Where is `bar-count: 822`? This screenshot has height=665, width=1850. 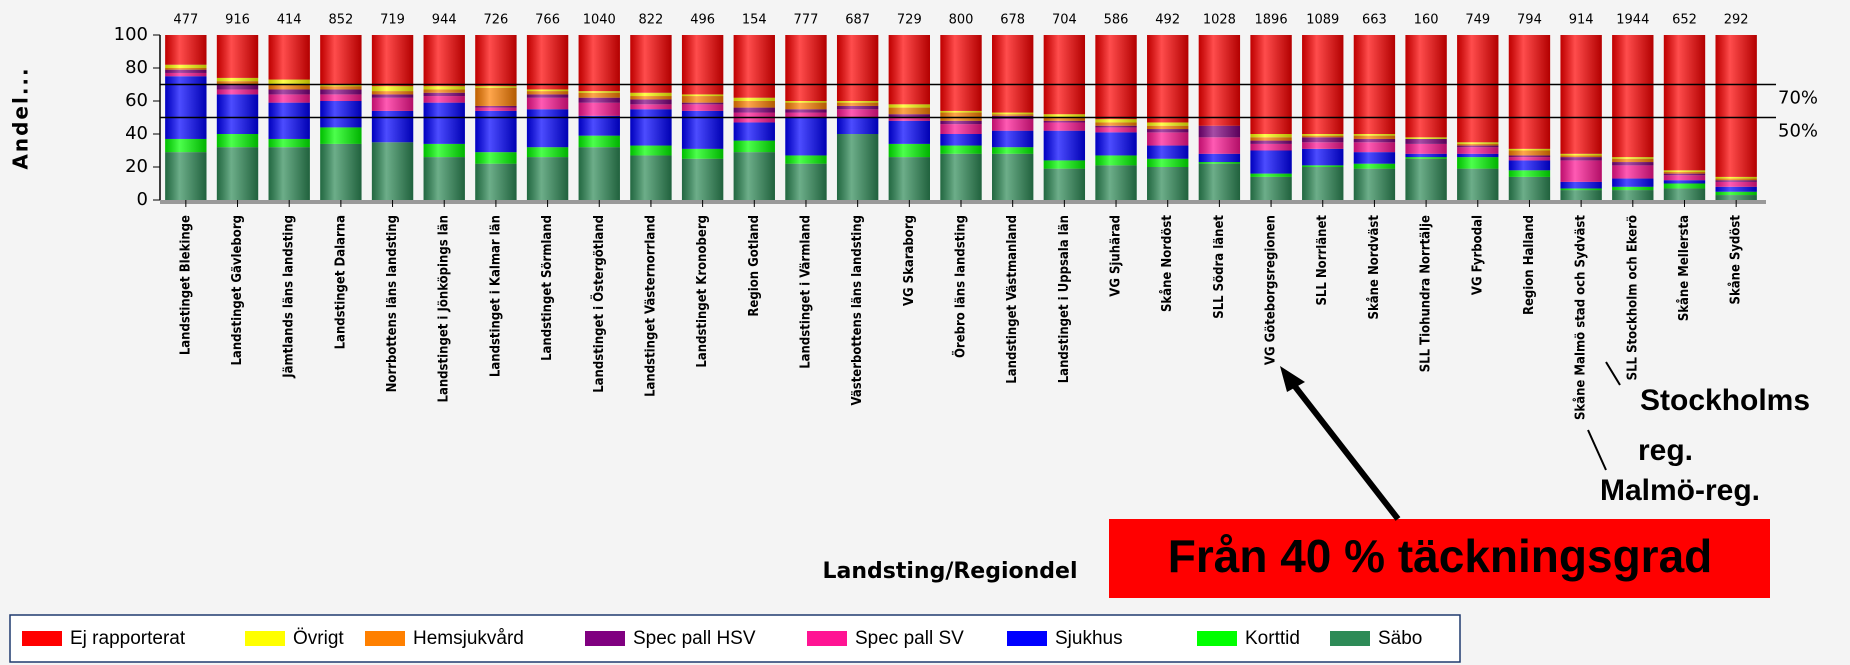 bar-count: 822 is located at coordinates (651, 20).